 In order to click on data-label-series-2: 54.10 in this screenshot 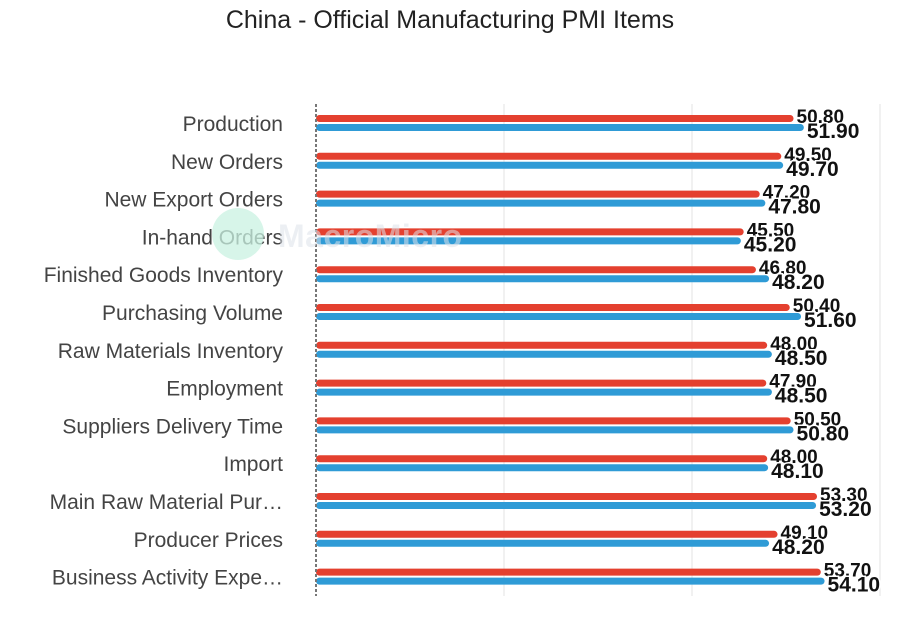, I will do `click(854, 585)`.